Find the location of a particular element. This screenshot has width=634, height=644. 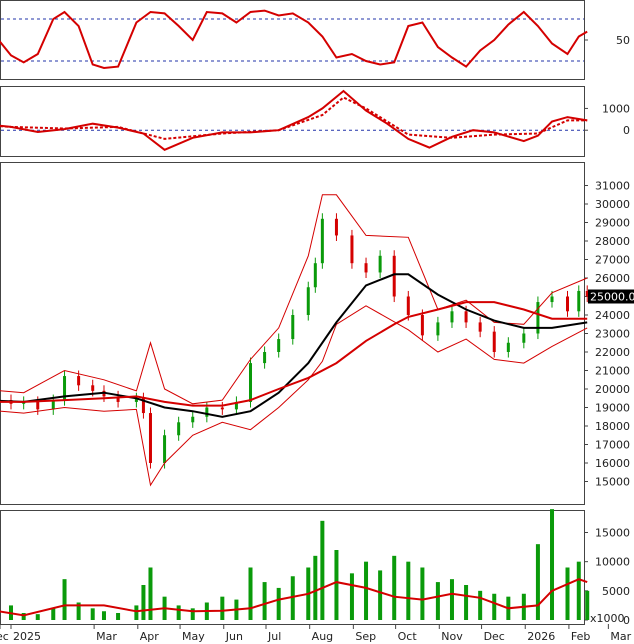

price-ytick-label-2: 29000 is located at coordinates (612, 223).